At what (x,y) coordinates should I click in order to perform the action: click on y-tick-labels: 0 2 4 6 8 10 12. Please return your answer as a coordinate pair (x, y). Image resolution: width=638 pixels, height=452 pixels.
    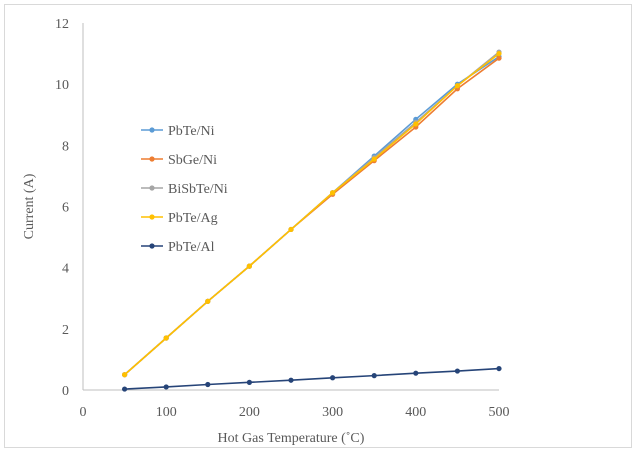
    Looking at the image, I should click on (62, 208).